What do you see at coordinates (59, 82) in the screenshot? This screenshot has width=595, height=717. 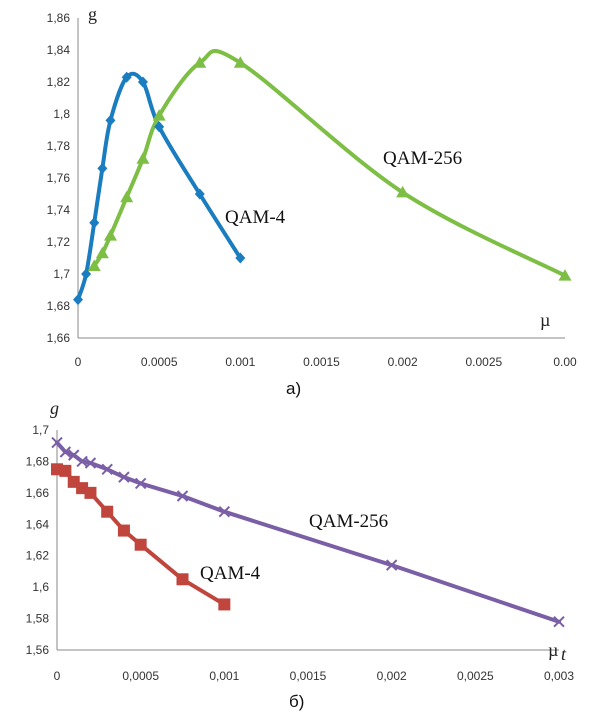 I see `y-tick-label: 1,82` at bounding box center [59, 82].